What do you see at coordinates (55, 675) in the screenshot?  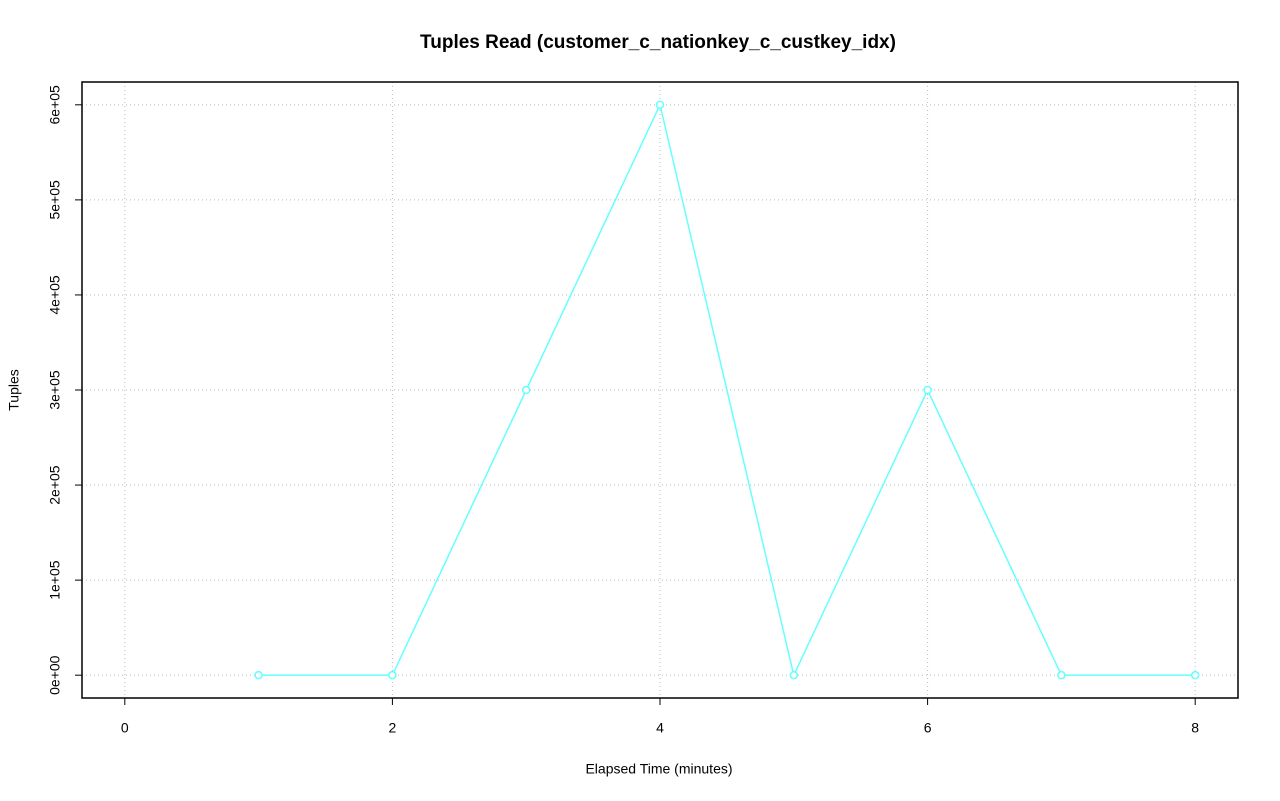 I see `y-tick-label: 0e+00` at bounding box center [55, 675].